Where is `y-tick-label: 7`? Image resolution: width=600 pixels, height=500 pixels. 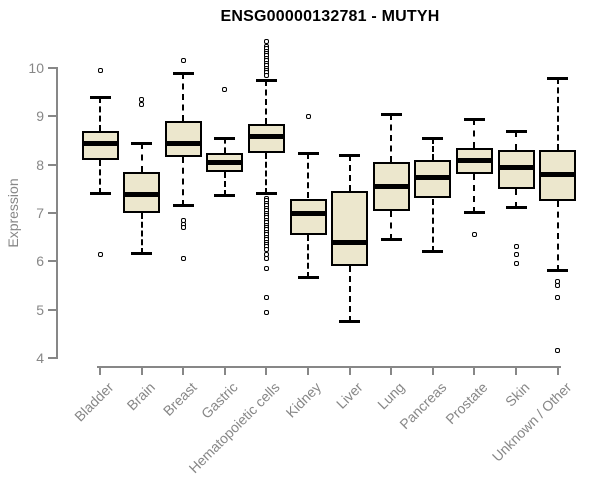
y-tick-label: 7 is located at coordinates (40, 213).